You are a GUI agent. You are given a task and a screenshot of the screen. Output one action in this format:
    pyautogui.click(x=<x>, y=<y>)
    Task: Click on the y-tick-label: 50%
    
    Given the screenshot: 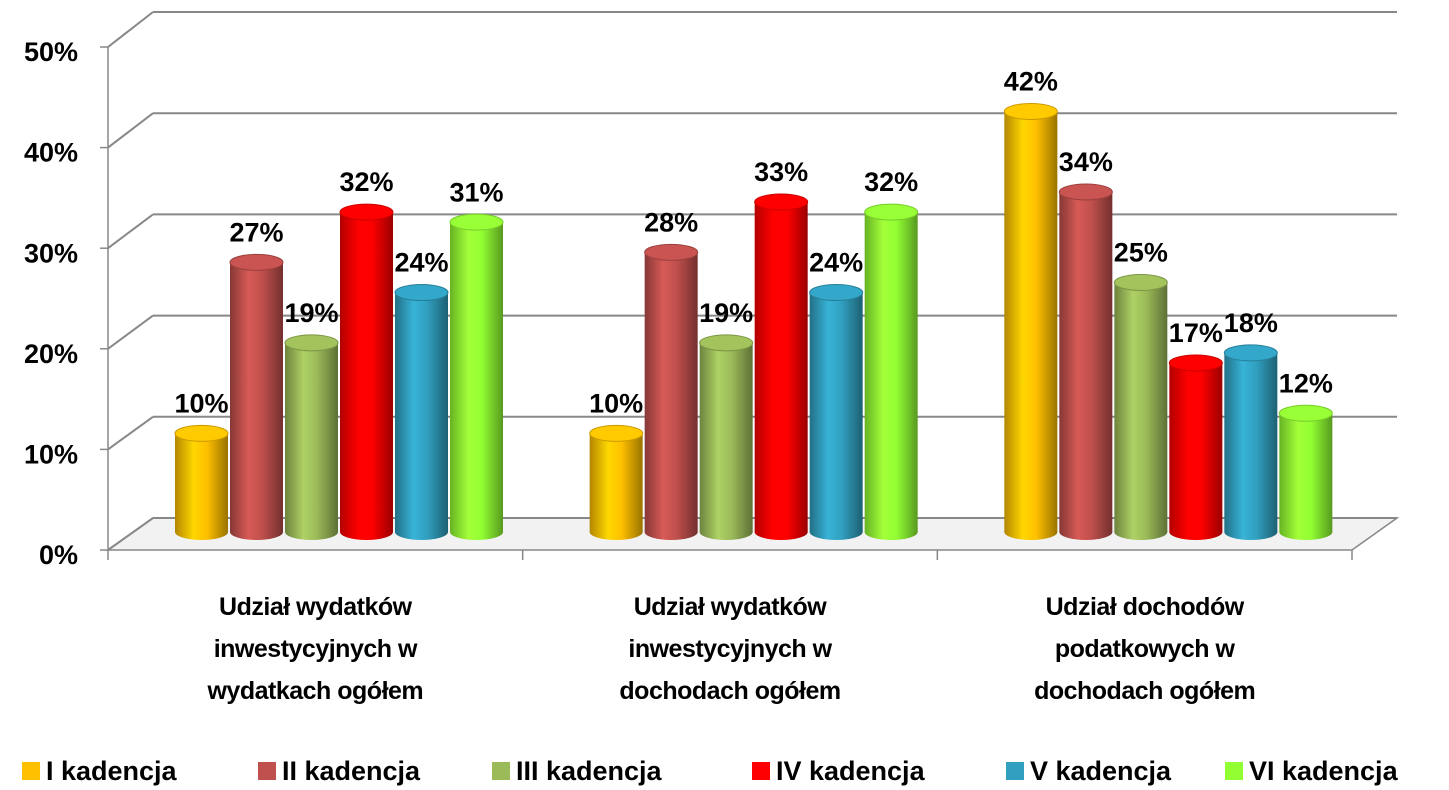 What is the action you would take?
    pyautogui.click(x=51, y=52)
    